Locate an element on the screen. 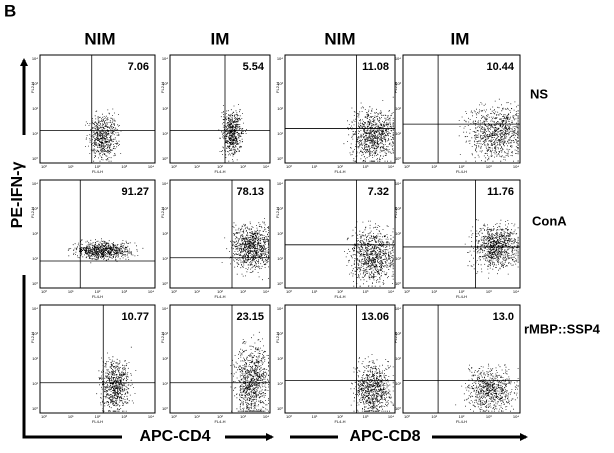 The image size is (614, 453). quadrant-percentage: 10.77 is located at coordinates (135, 317).